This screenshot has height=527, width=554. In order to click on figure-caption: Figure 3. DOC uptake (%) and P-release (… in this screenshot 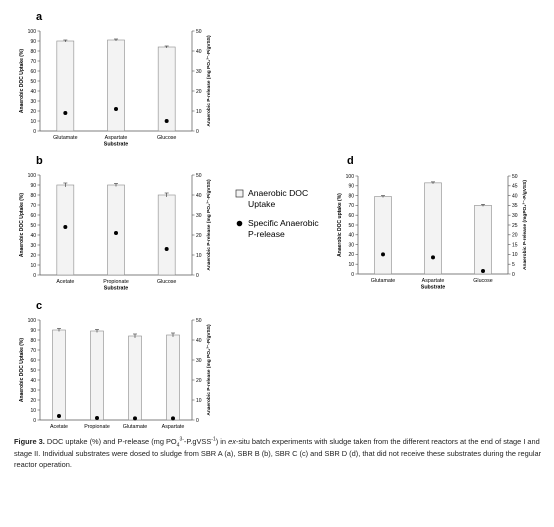, I will do `click(279, 458)`.